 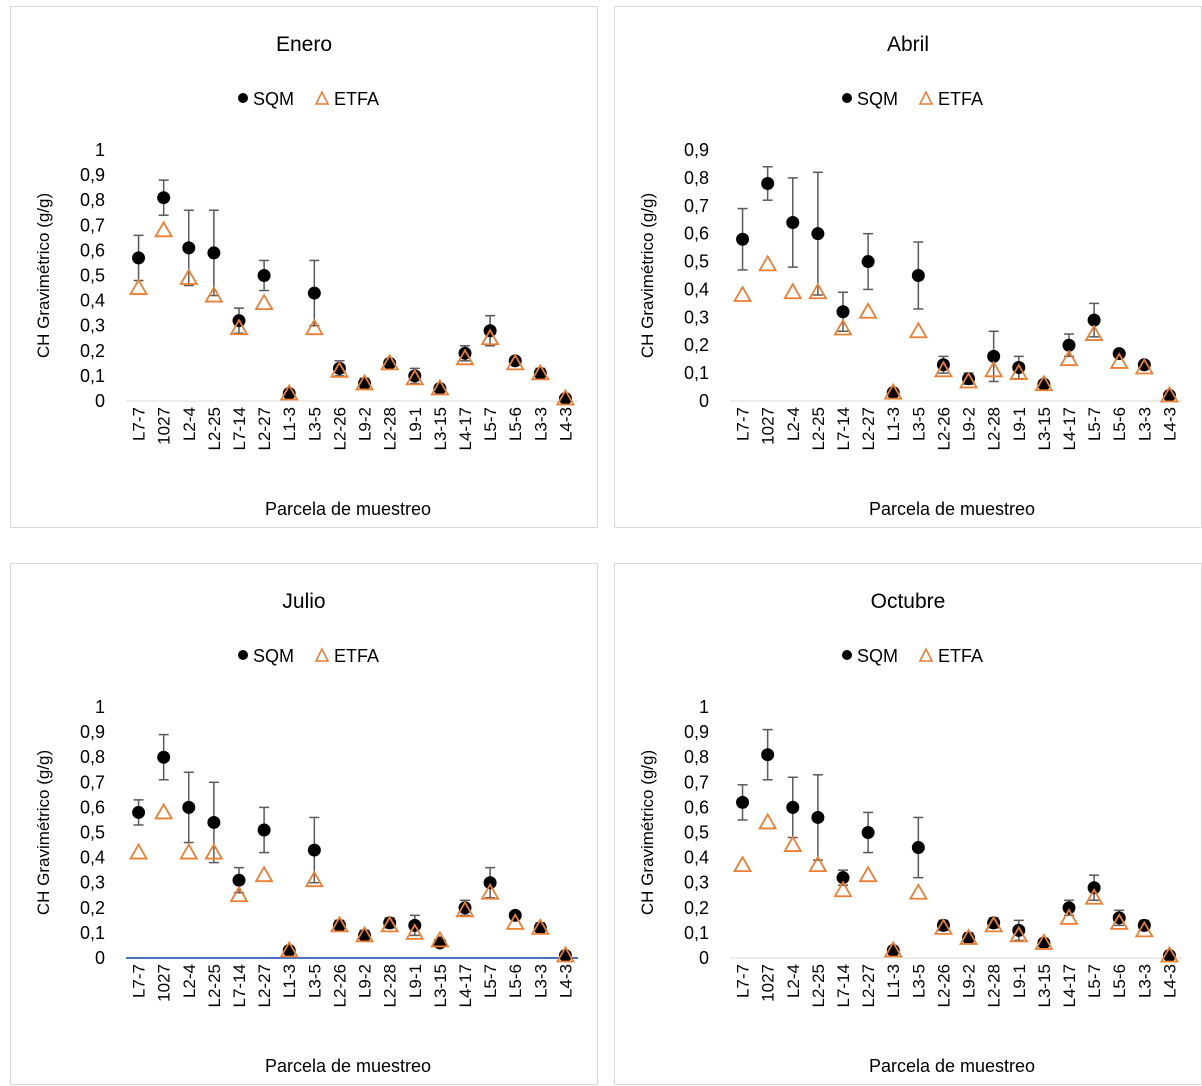 I want to click on legend-etfa-label: ETFA, so click(x=960, y=99).